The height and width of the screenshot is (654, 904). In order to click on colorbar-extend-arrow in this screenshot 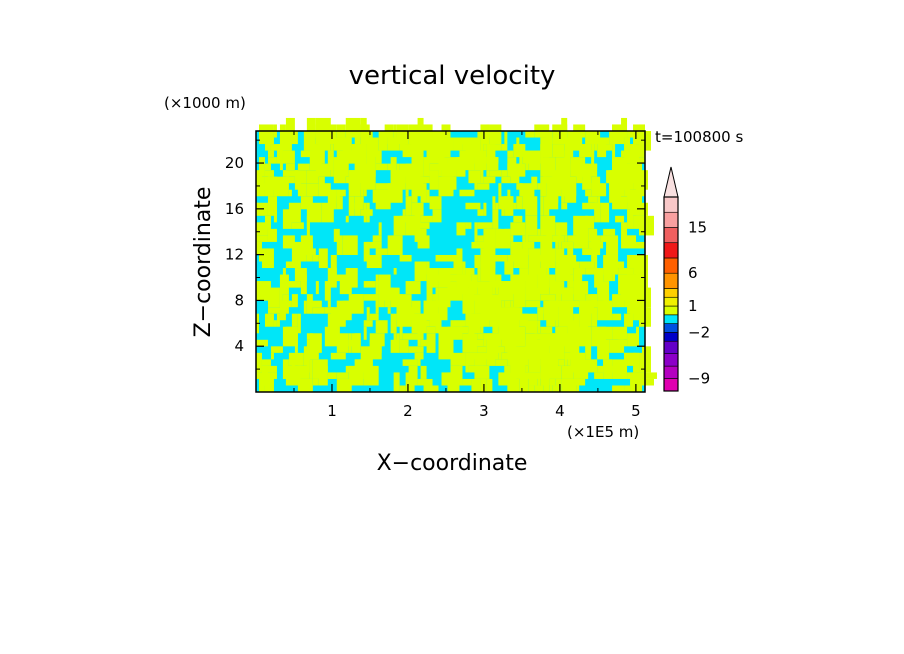, I will do `click(671, 182)`.